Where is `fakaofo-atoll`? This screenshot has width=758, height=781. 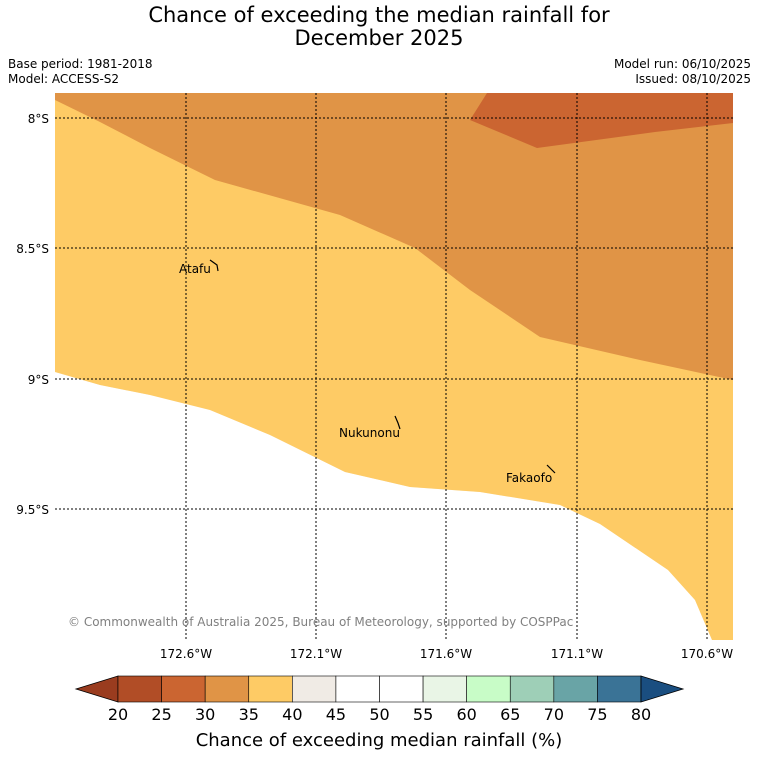 fakaofo-atoll is located at coordinates (551, 469).